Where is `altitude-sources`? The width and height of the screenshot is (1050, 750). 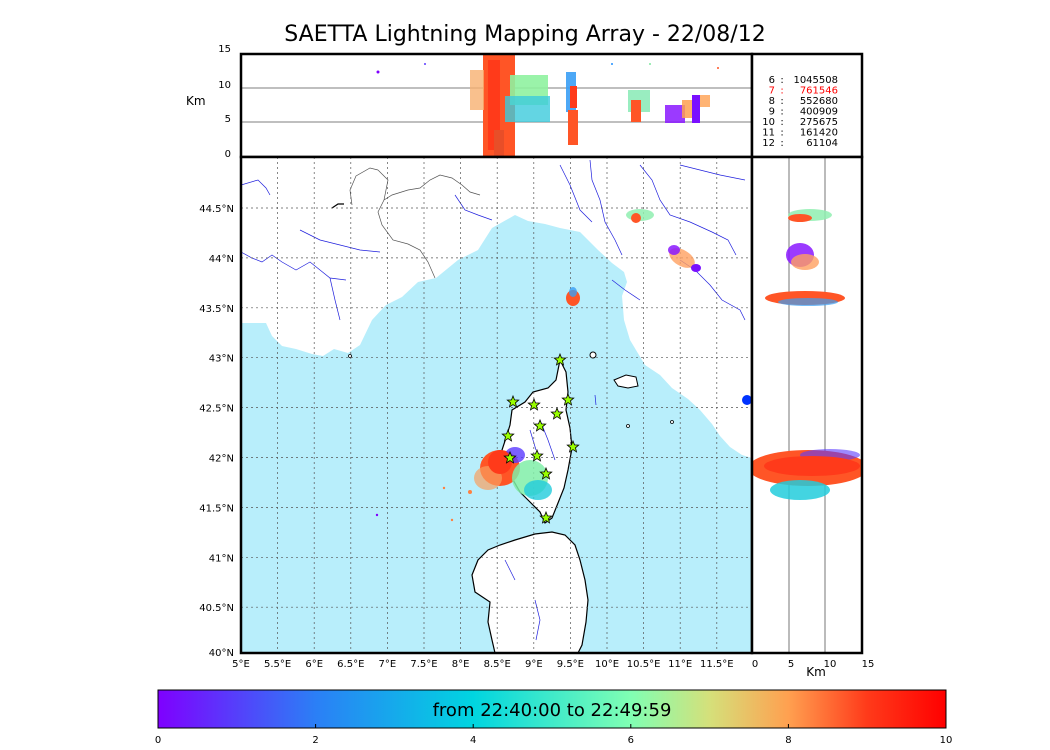 altitude-sources is located at coordinates (547, 105).